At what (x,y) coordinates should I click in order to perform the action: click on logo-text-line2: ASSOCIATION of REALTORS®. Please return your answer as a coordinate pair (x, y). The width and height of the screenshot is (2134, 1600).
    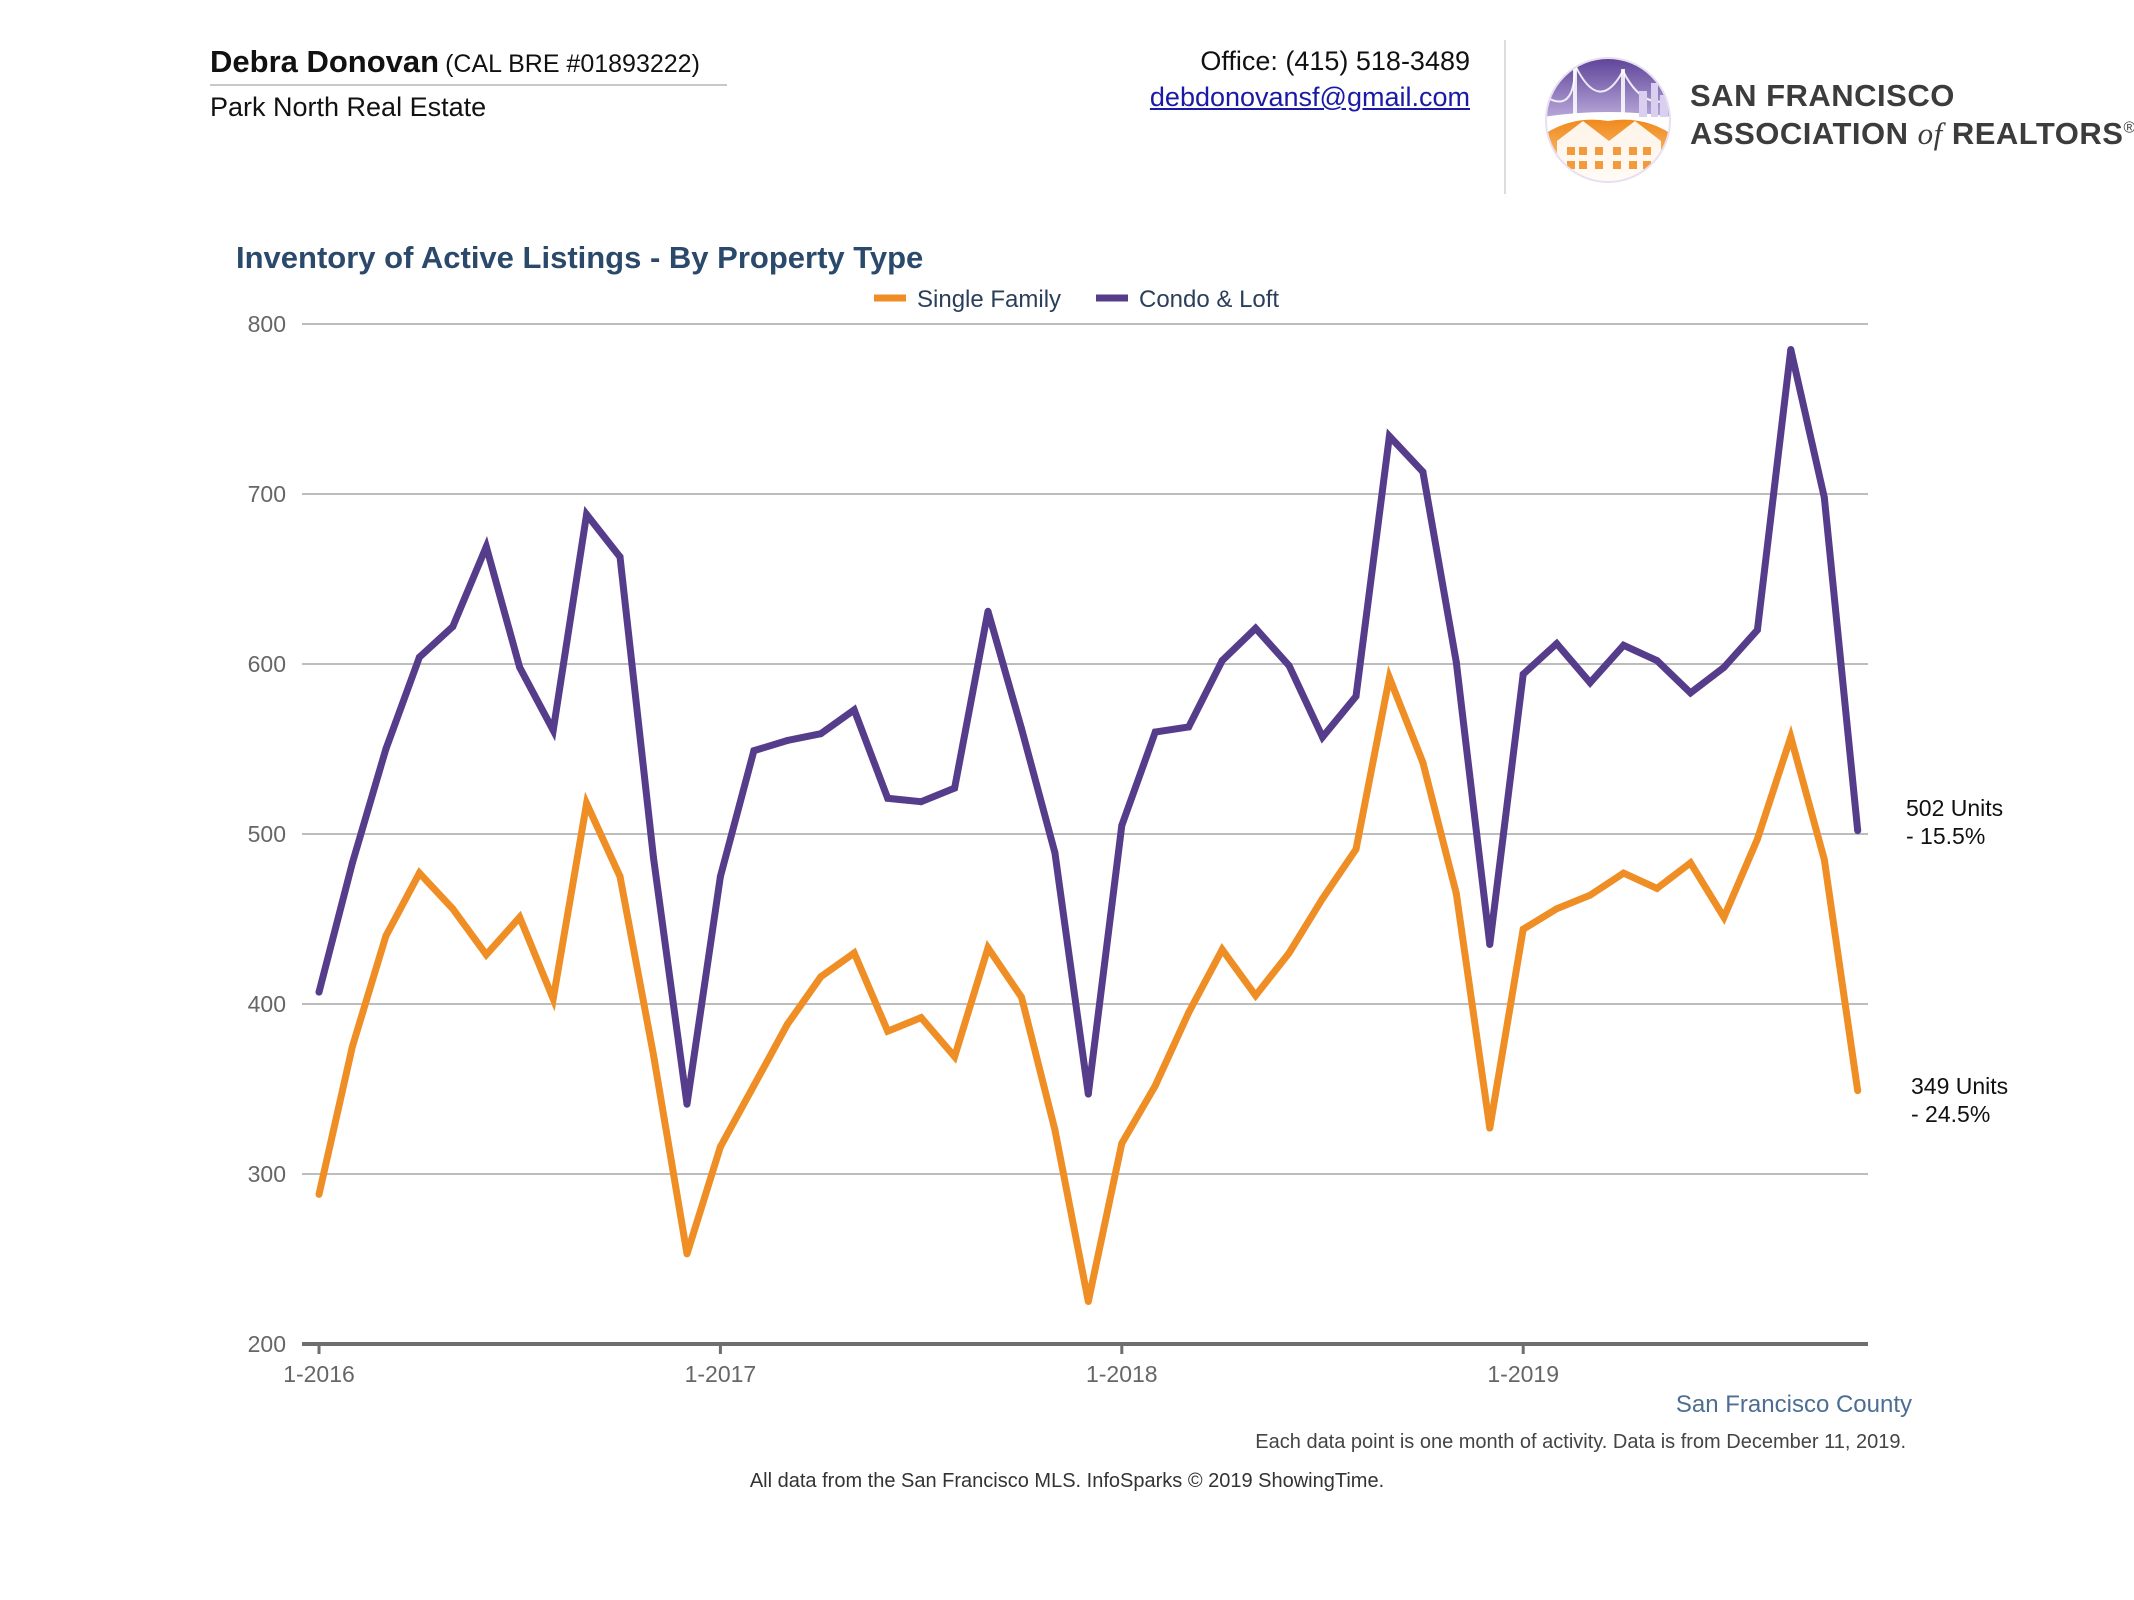
    Looking at the image, I should click on (1912, 134).